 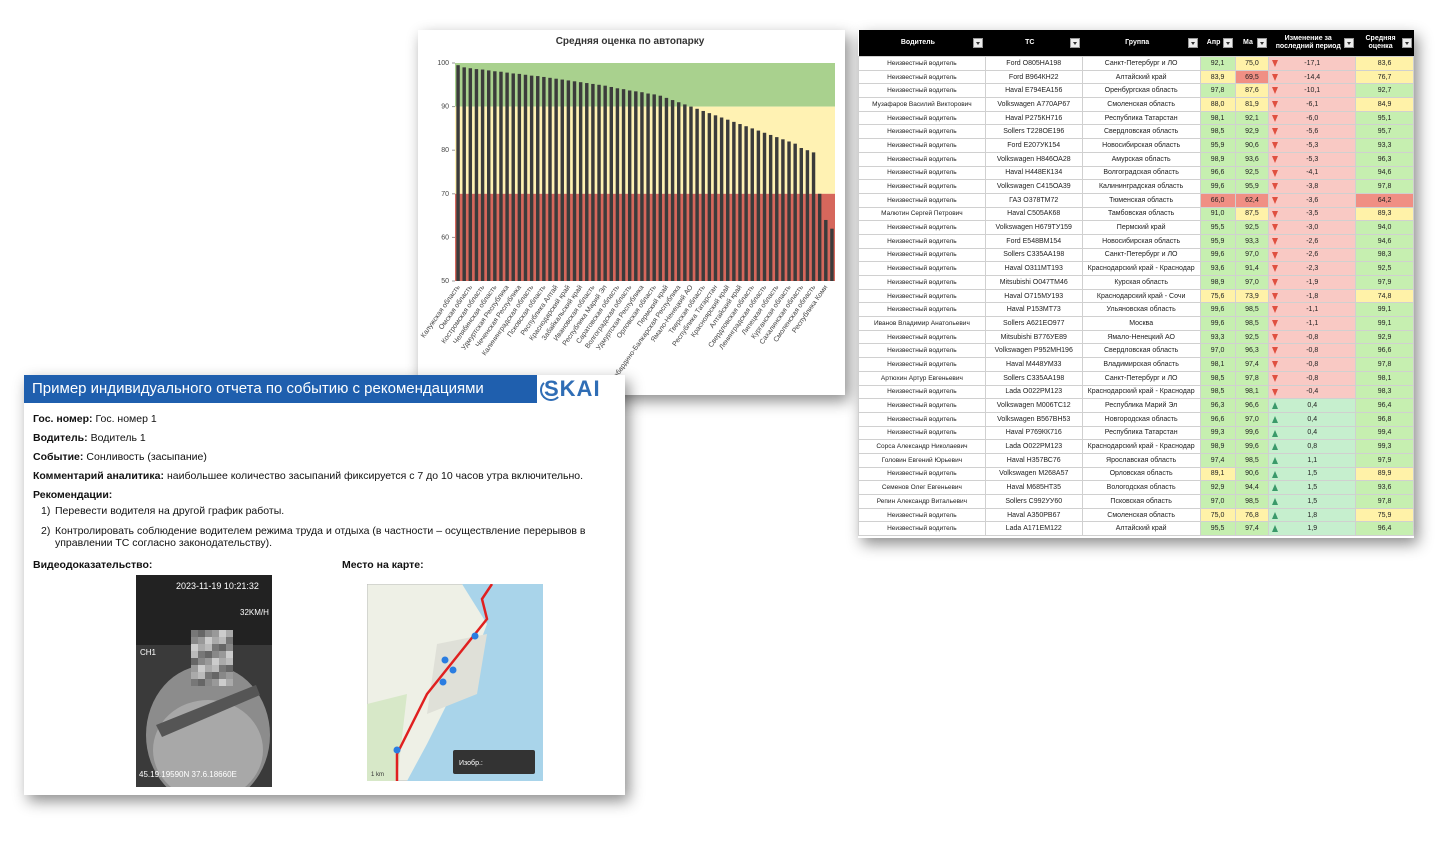 I want to click on cell-text: -0,8, so click(x=1312, y=378).